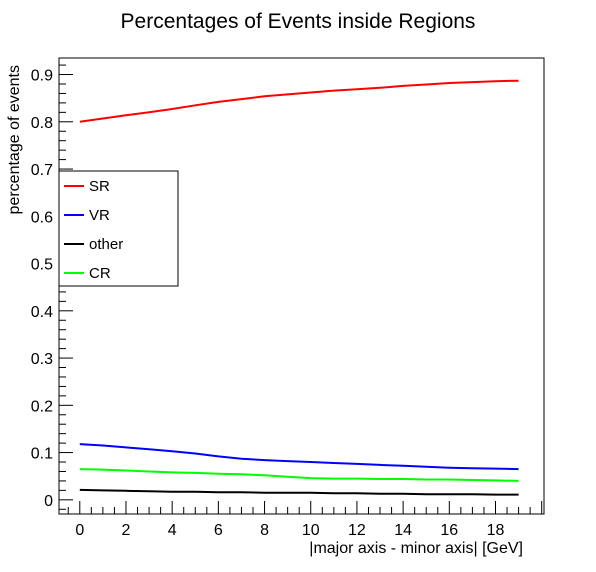  I want to click on legend-label-CR: CR, so click(100, 273).